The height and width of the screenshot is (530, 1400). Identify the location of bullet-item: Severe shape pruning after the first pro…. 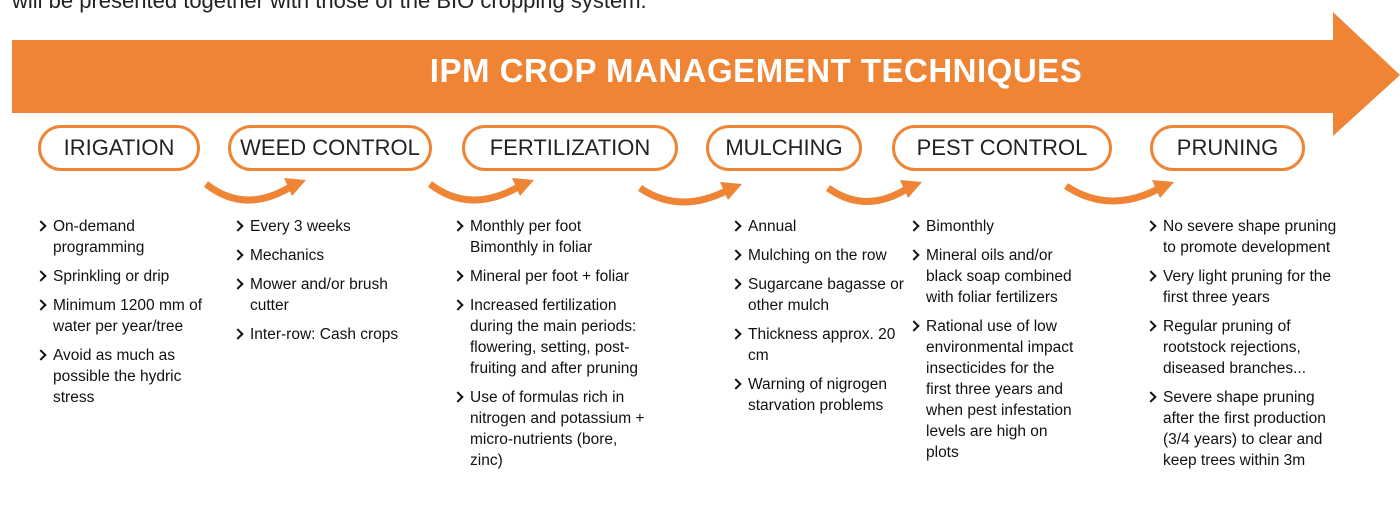
(1245, 429).